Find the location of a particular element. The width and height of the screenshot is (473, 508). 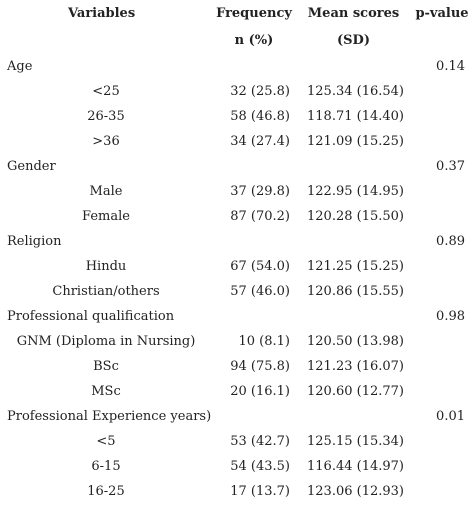

variable-cell: Religion is located at coordinates (34, 241).